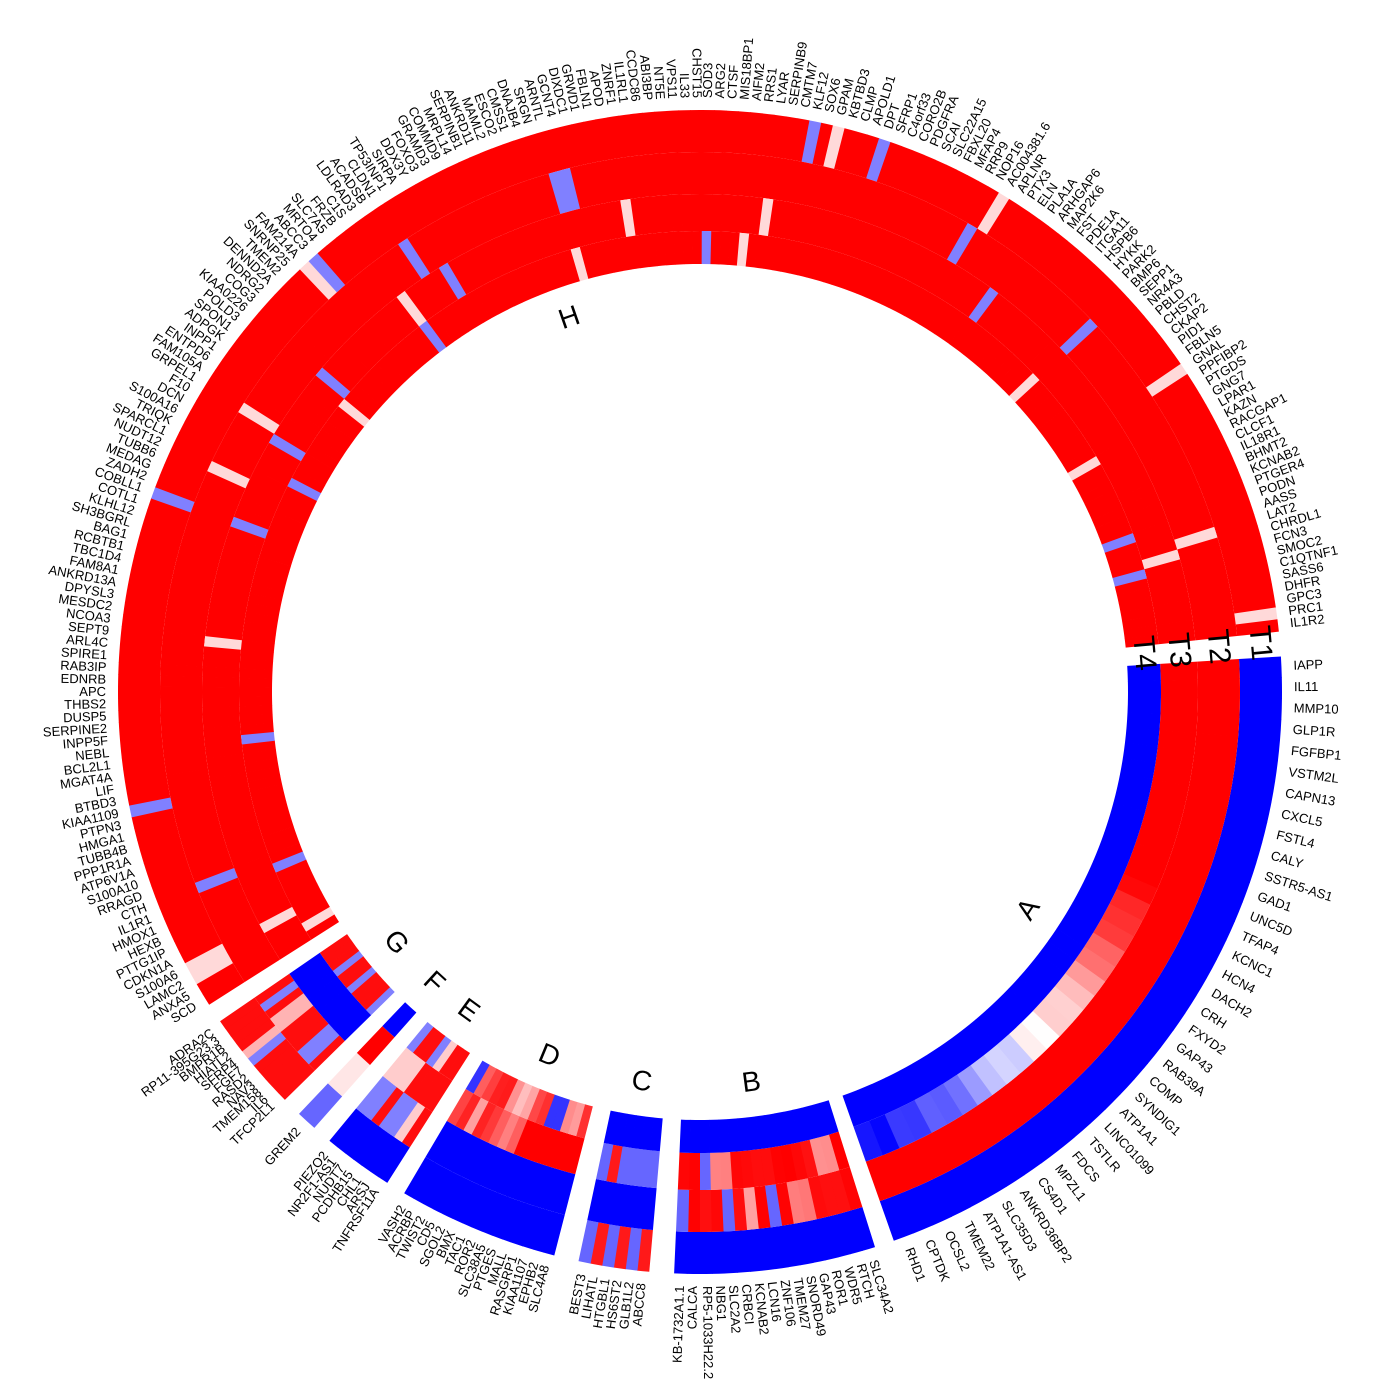  I want to click on gene-label: SERPINE2, so click(74, 730).